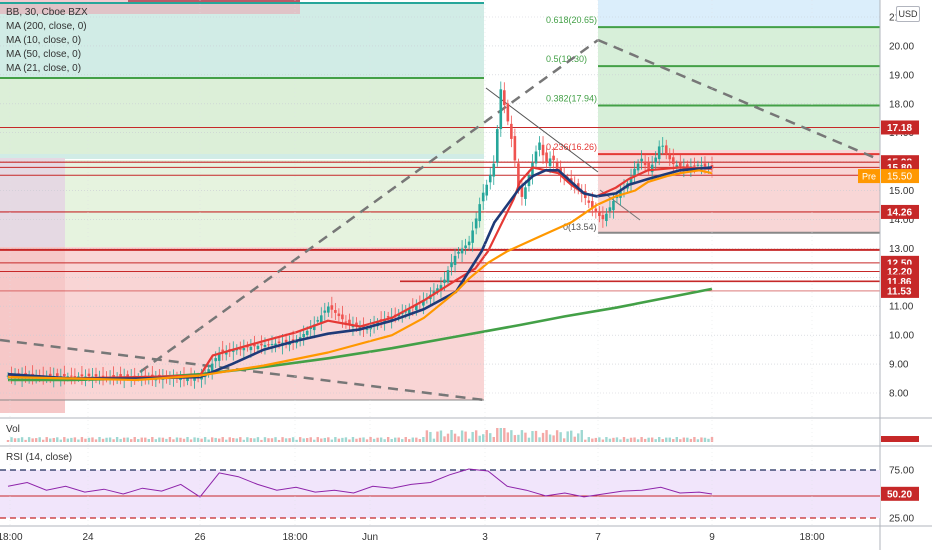 This screenshot has width=932, height=555. I want to click on symbol-title: BB, 30, Cboe BZX, so click(47, 12).